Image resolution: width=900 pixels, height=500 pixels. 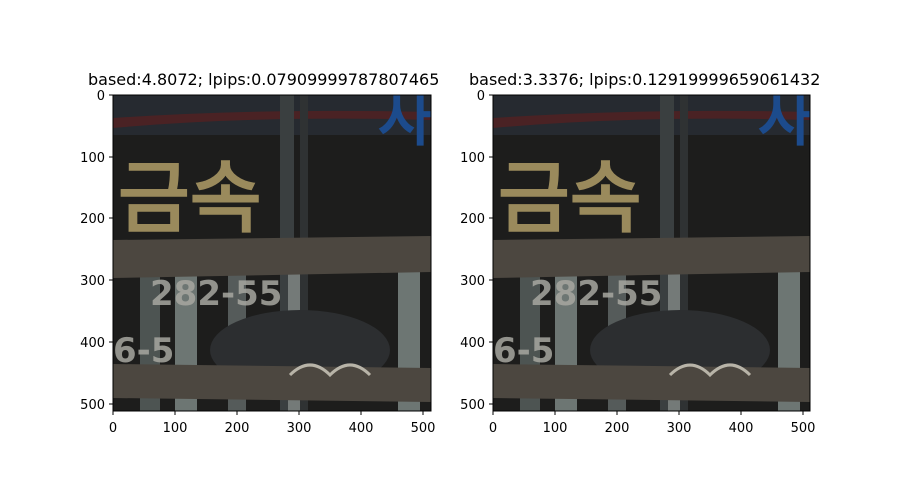 I want to click on left-y-tick-label: 0, so click(x=101, y=96).